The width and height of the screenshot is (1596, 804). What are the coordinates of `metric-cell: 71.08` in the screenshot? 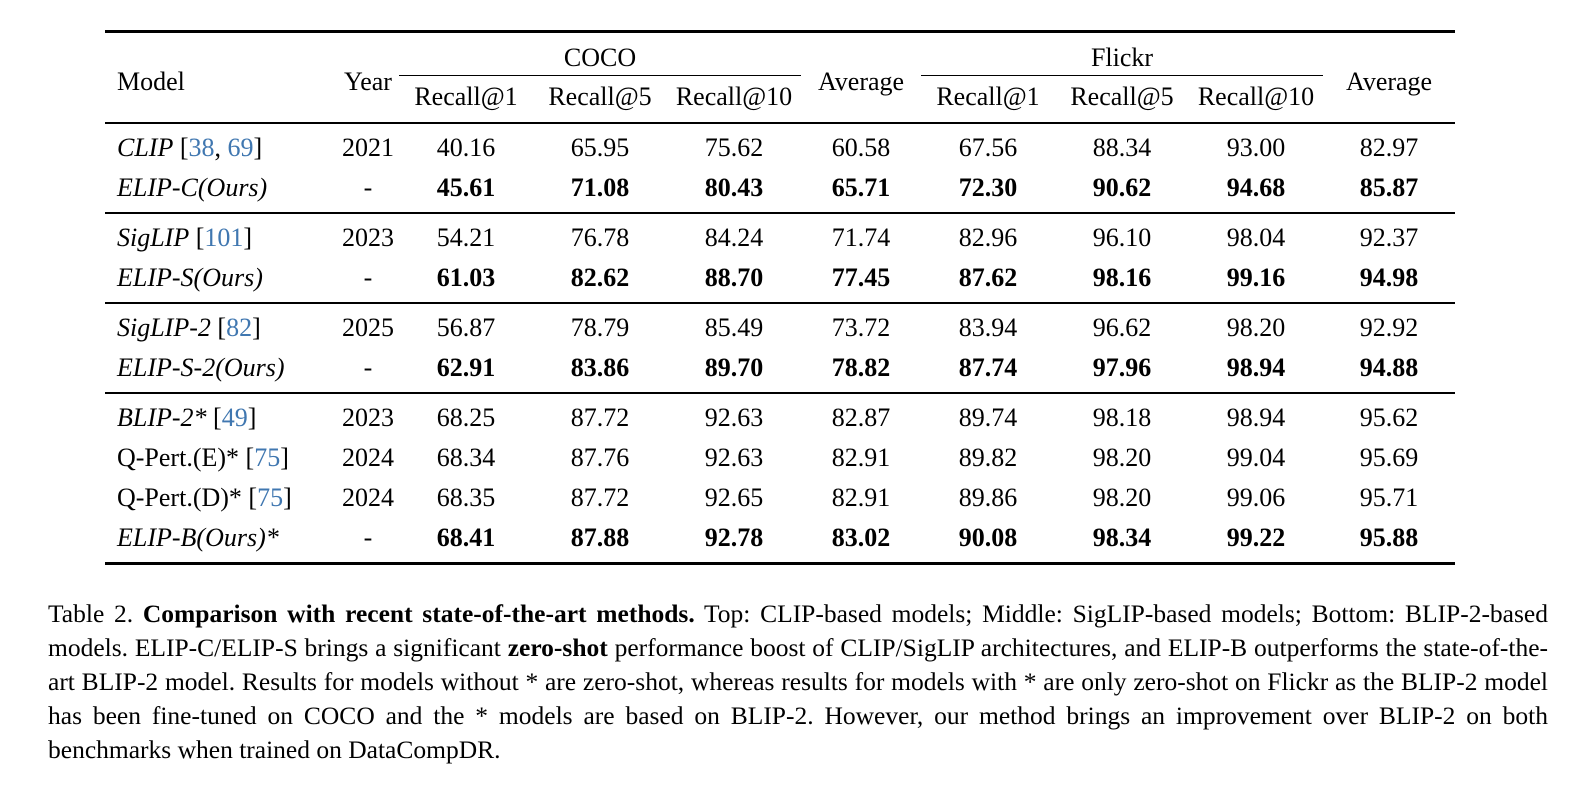 It's located at (600, 187).